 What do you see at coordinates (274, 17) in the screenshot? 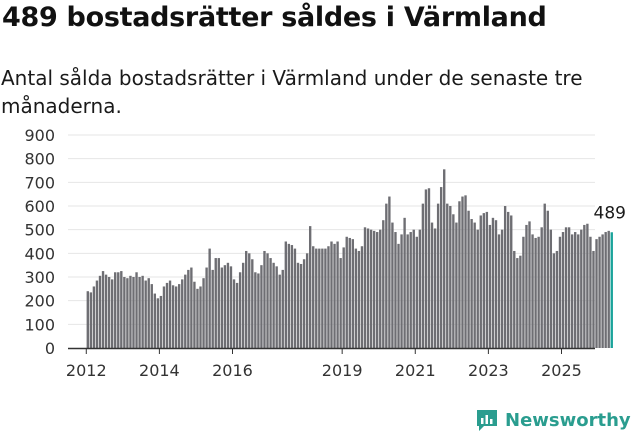
I see `chart-title: 489 bostadsrätter såldes i Värmland` at bounding box center [274, 17].